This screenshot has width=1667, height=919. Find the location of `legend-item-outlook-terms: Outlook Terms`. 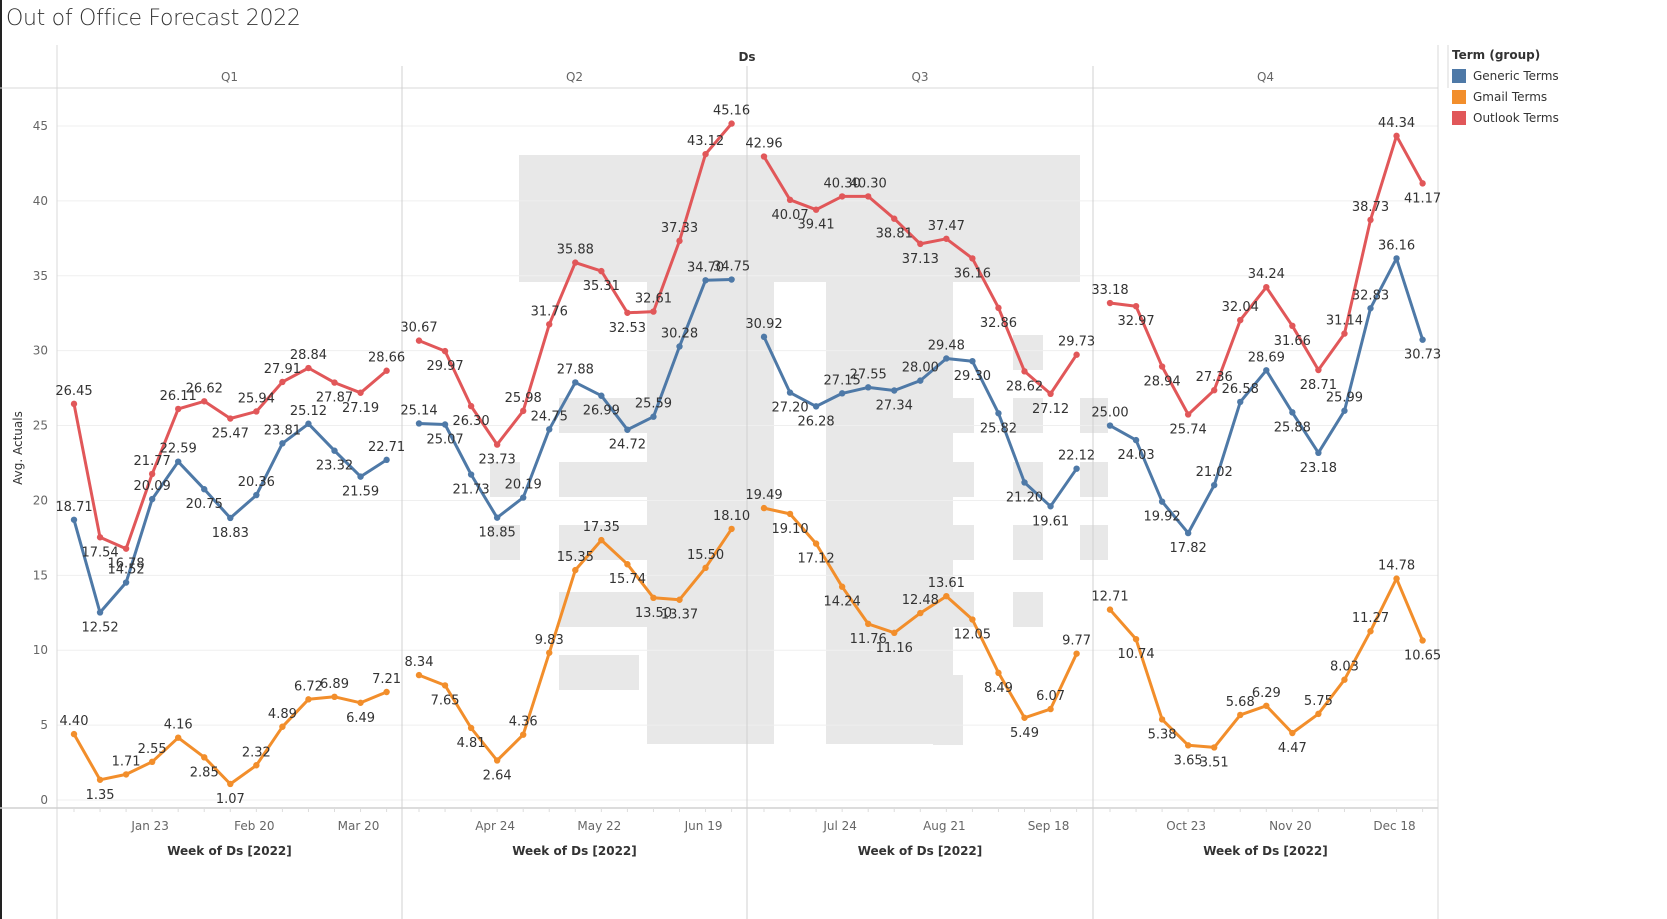

legend-item-outlook-terms: Outlook Terms is located at coordinates (1505, 117).